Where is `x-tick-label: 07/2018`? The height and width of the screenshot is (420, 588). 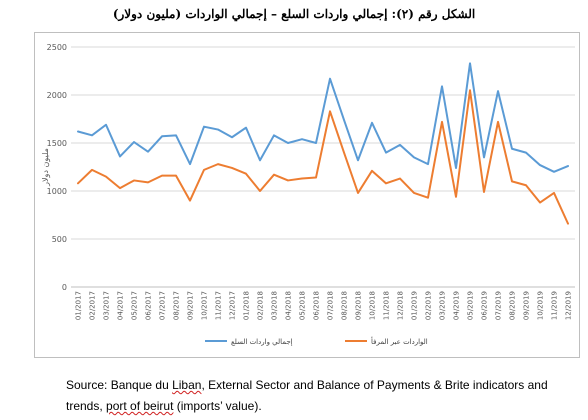
x-tick-label: 07/2018 is located at coordinates (331, 305).